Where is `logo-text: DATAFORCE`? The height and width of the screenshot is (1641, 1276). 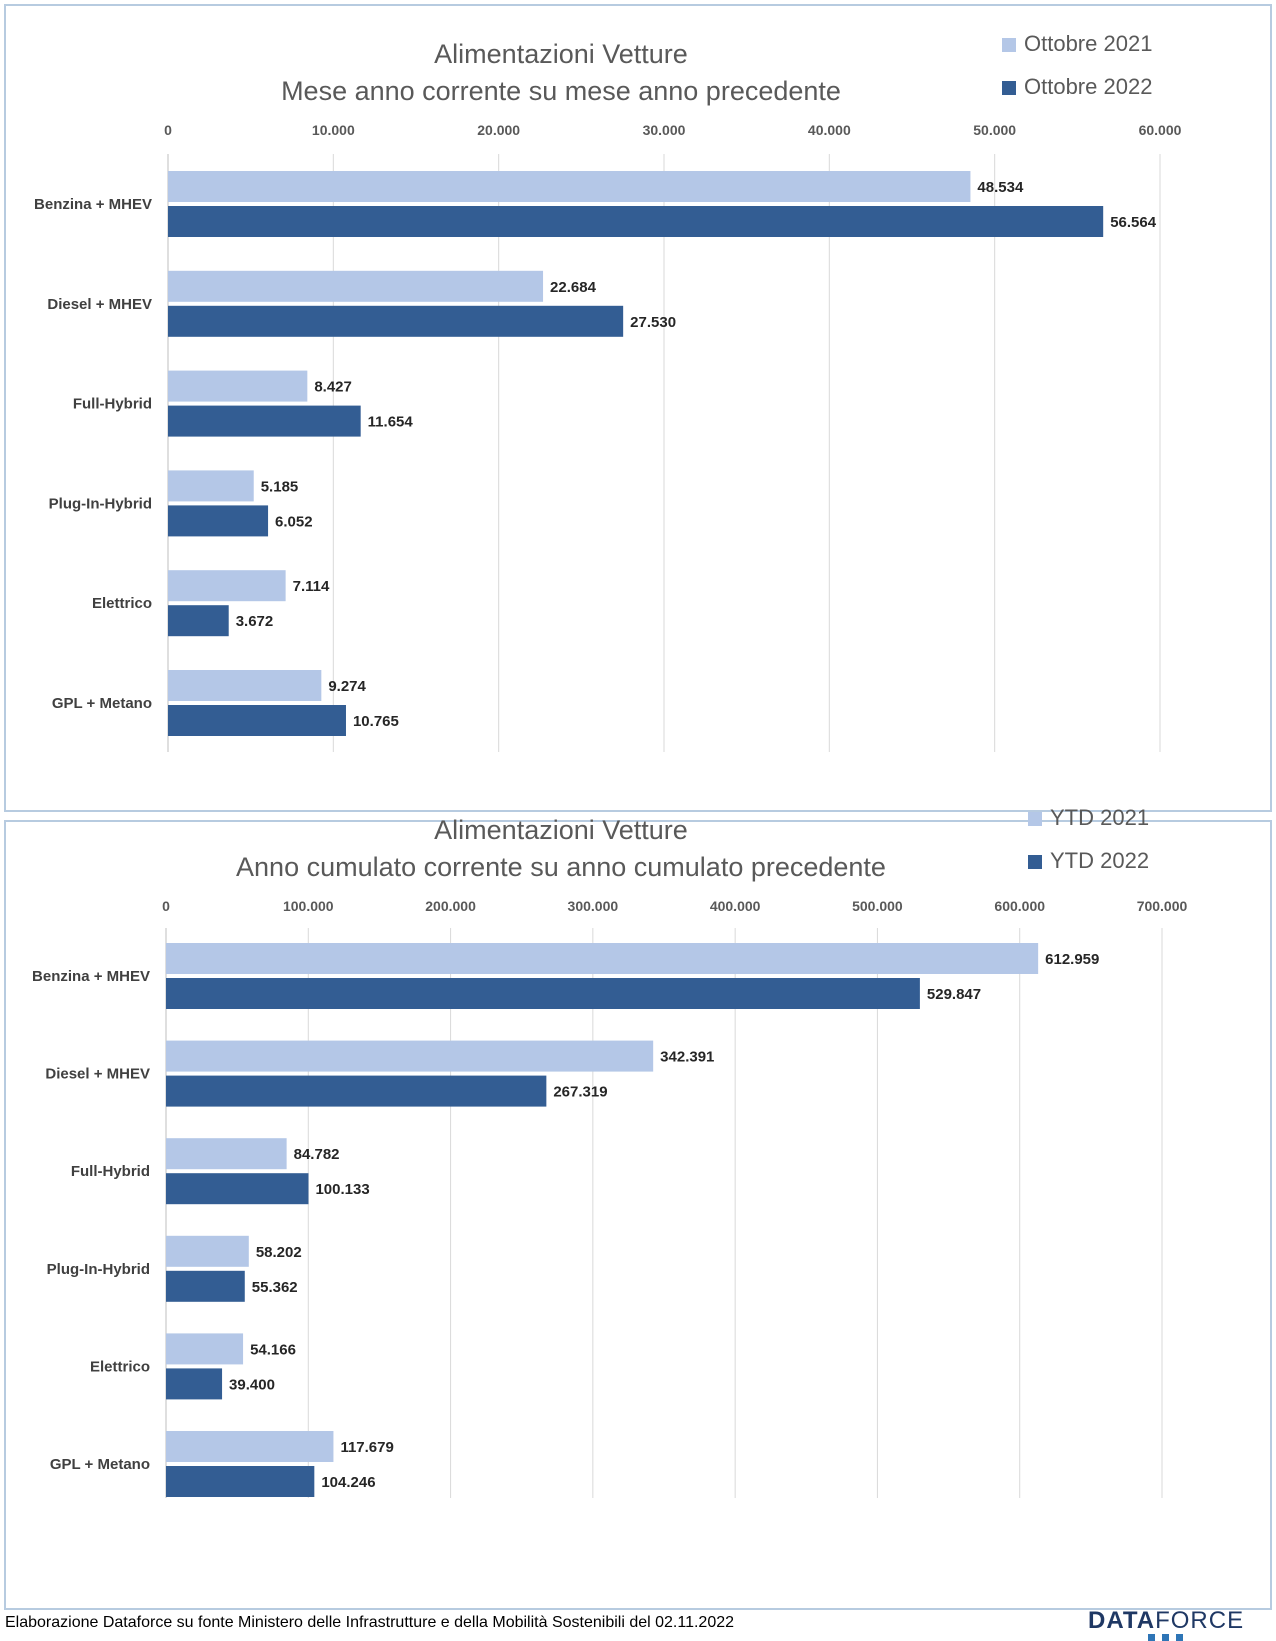
logo-text: DATAFORCE is located at coordinates (1166, 1621).